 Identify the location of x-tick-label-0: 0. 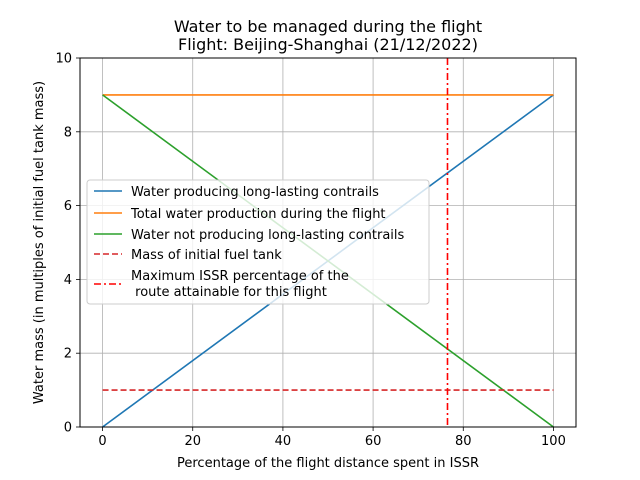
(102, 441).